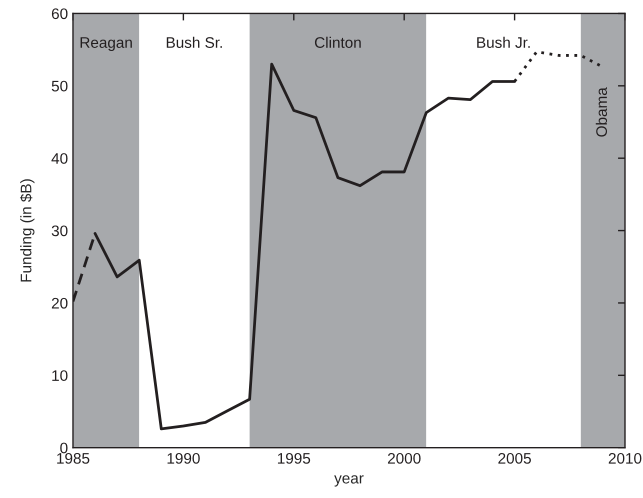 This screenshot has width=643, height=498. I want to click on x-tick-label: 2000, so click(404, 458).